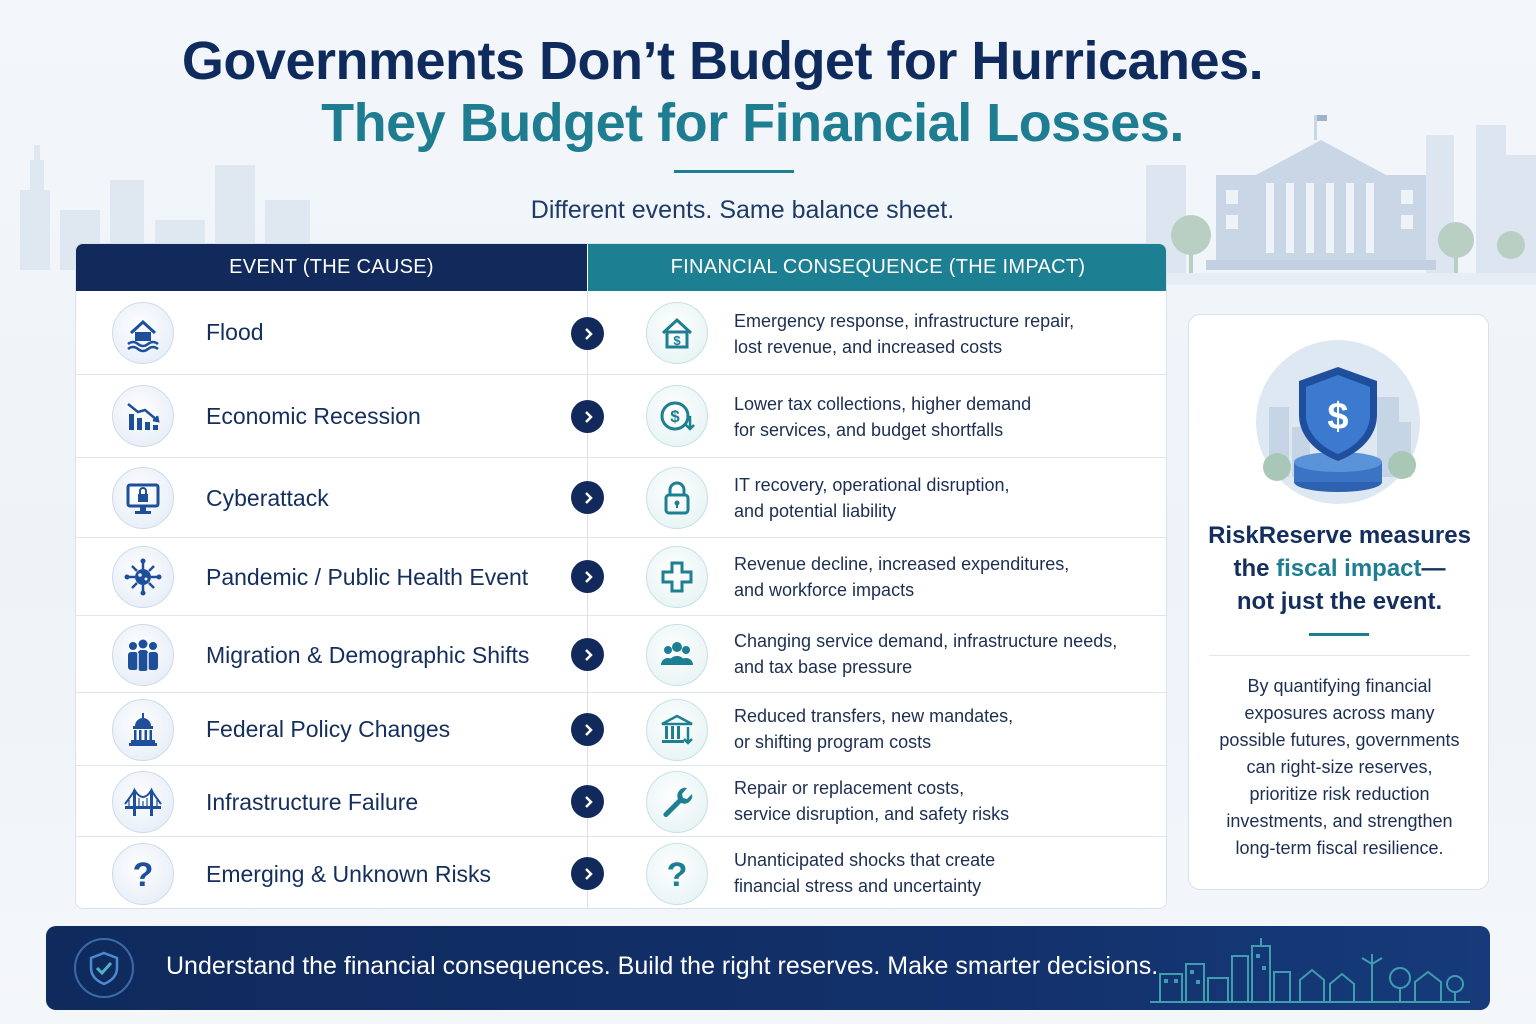 Image resolution: width=1536 pixels, height=1024 pixels. What do you see at coordinates (877, 267) in the screenshot?
I see `table-header-consequence: FINANCIAL CONSEQUENCE (THE IMPACT)` at bounding box center [877, 267].